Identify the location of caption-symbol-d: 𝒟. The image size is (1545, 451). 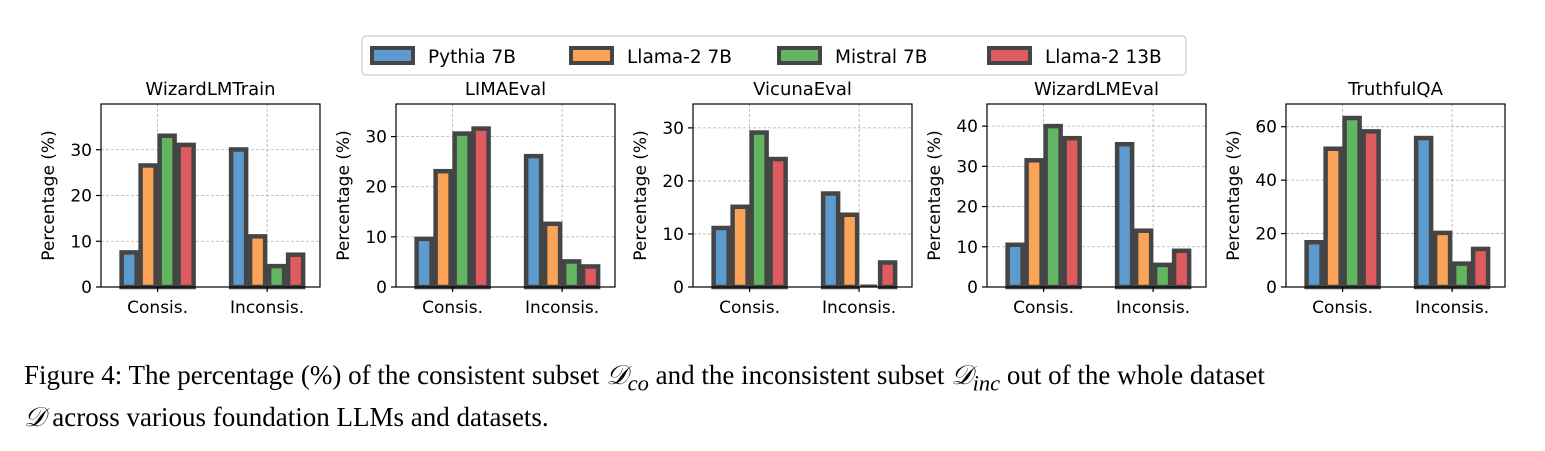
(35, 417).